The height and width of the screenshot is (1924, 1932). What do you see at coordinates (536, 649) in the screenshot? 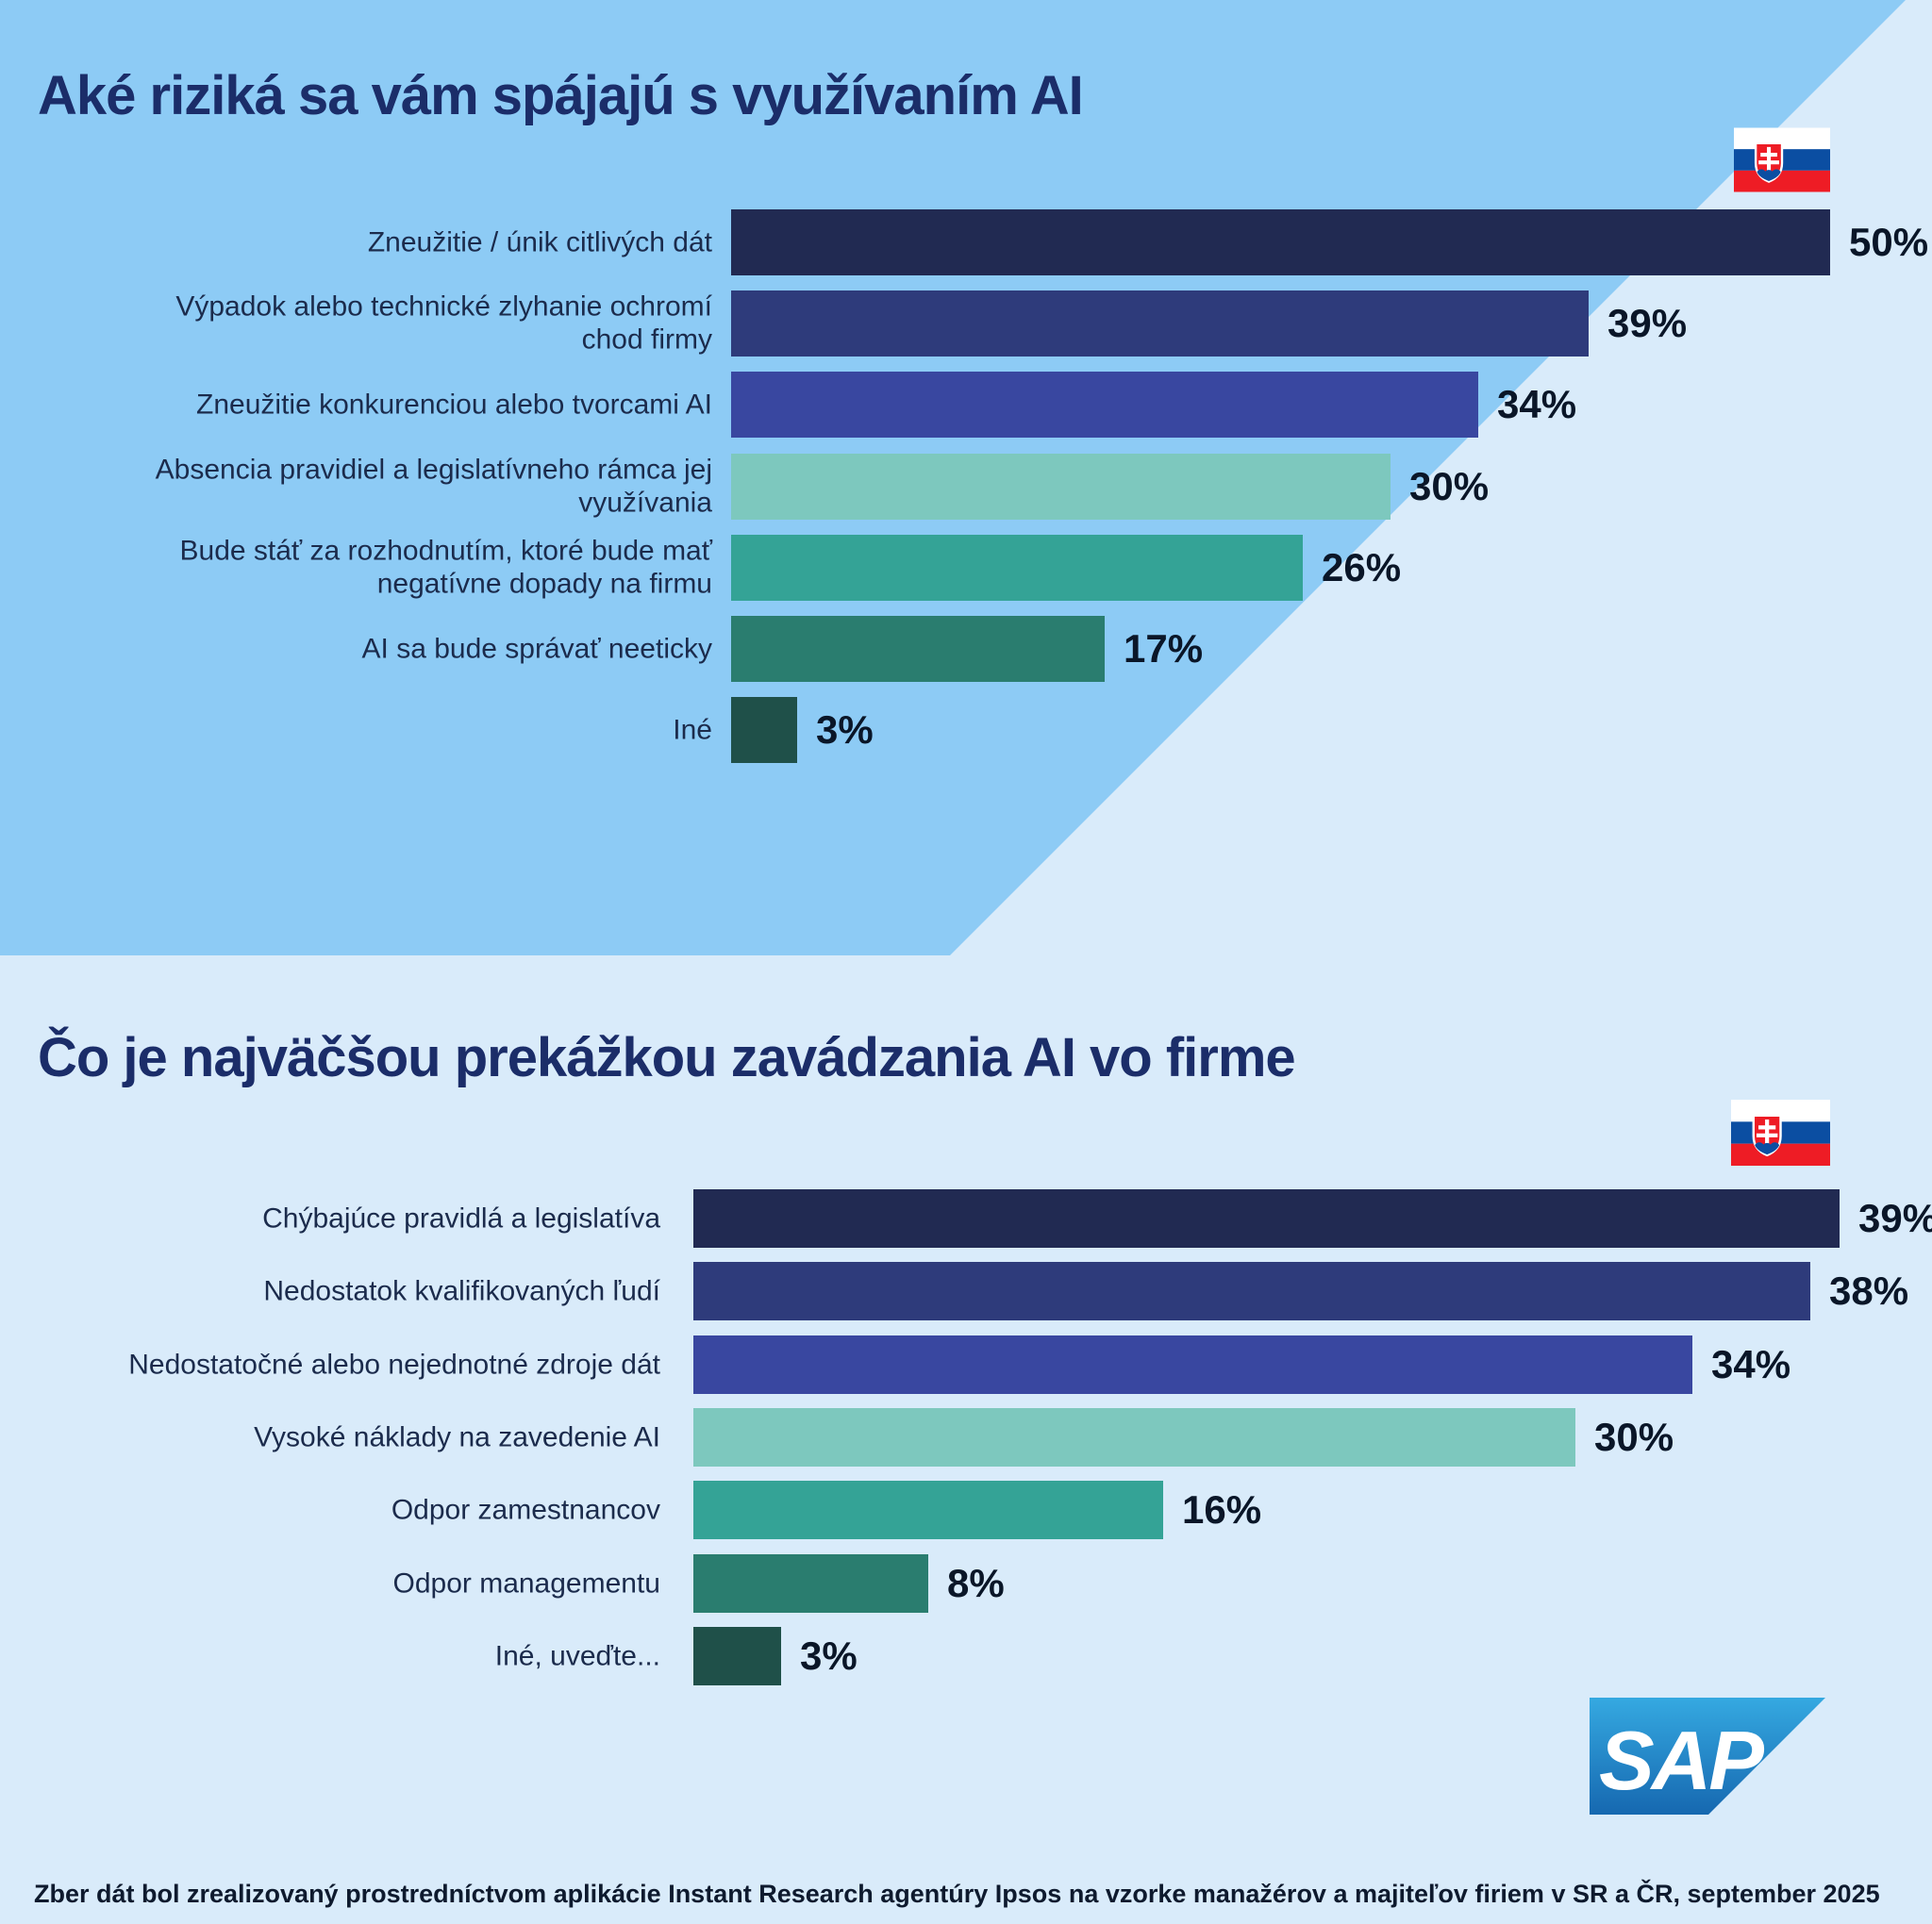
I see `category-label: AI sa bude správať neeticky` at bounding box center [536, 649].